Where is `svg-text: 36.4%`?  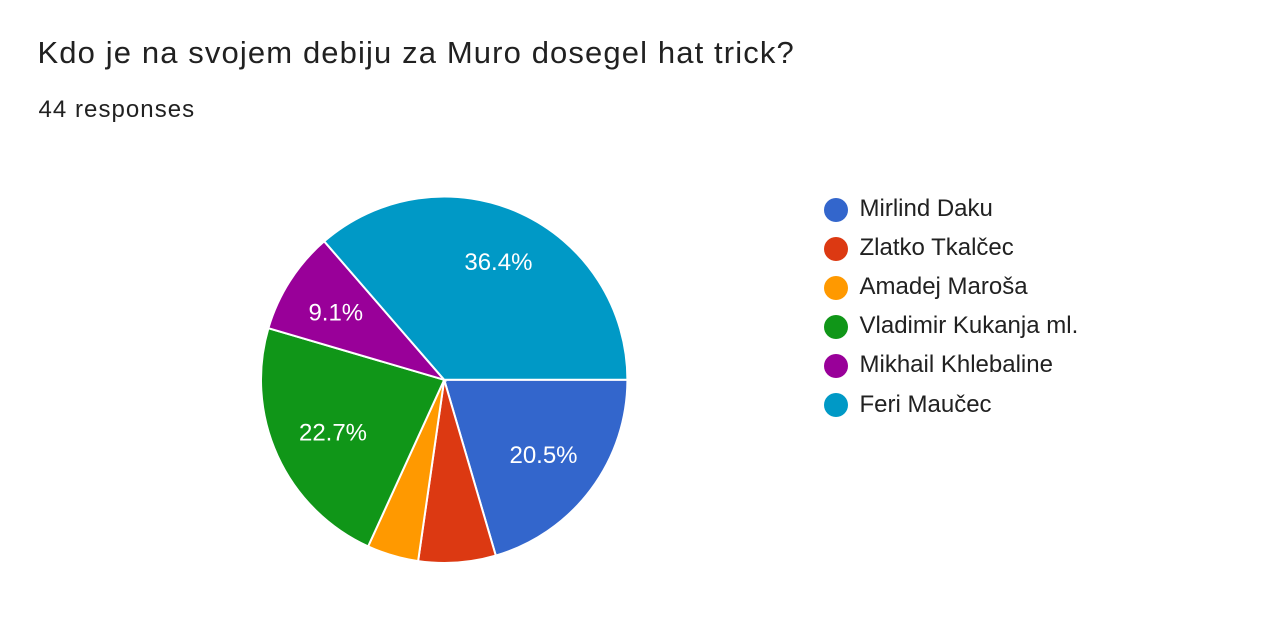
svg-text: 36.4% is located at coordinates (498, 262).